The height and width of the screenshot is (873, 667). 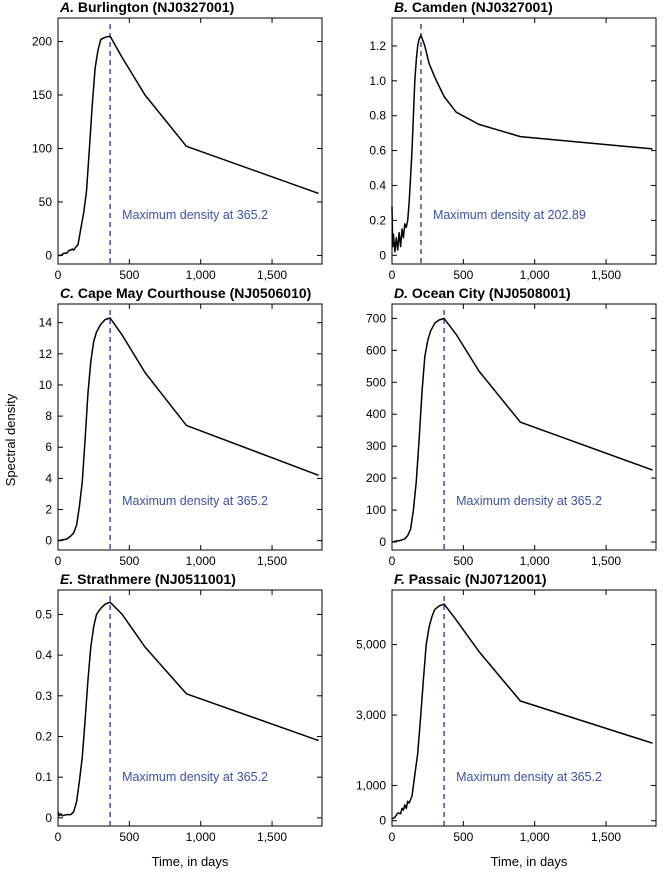 I want to click on panel-title-text: Ocean City (NJ0508001), so click(x=491, y=293).